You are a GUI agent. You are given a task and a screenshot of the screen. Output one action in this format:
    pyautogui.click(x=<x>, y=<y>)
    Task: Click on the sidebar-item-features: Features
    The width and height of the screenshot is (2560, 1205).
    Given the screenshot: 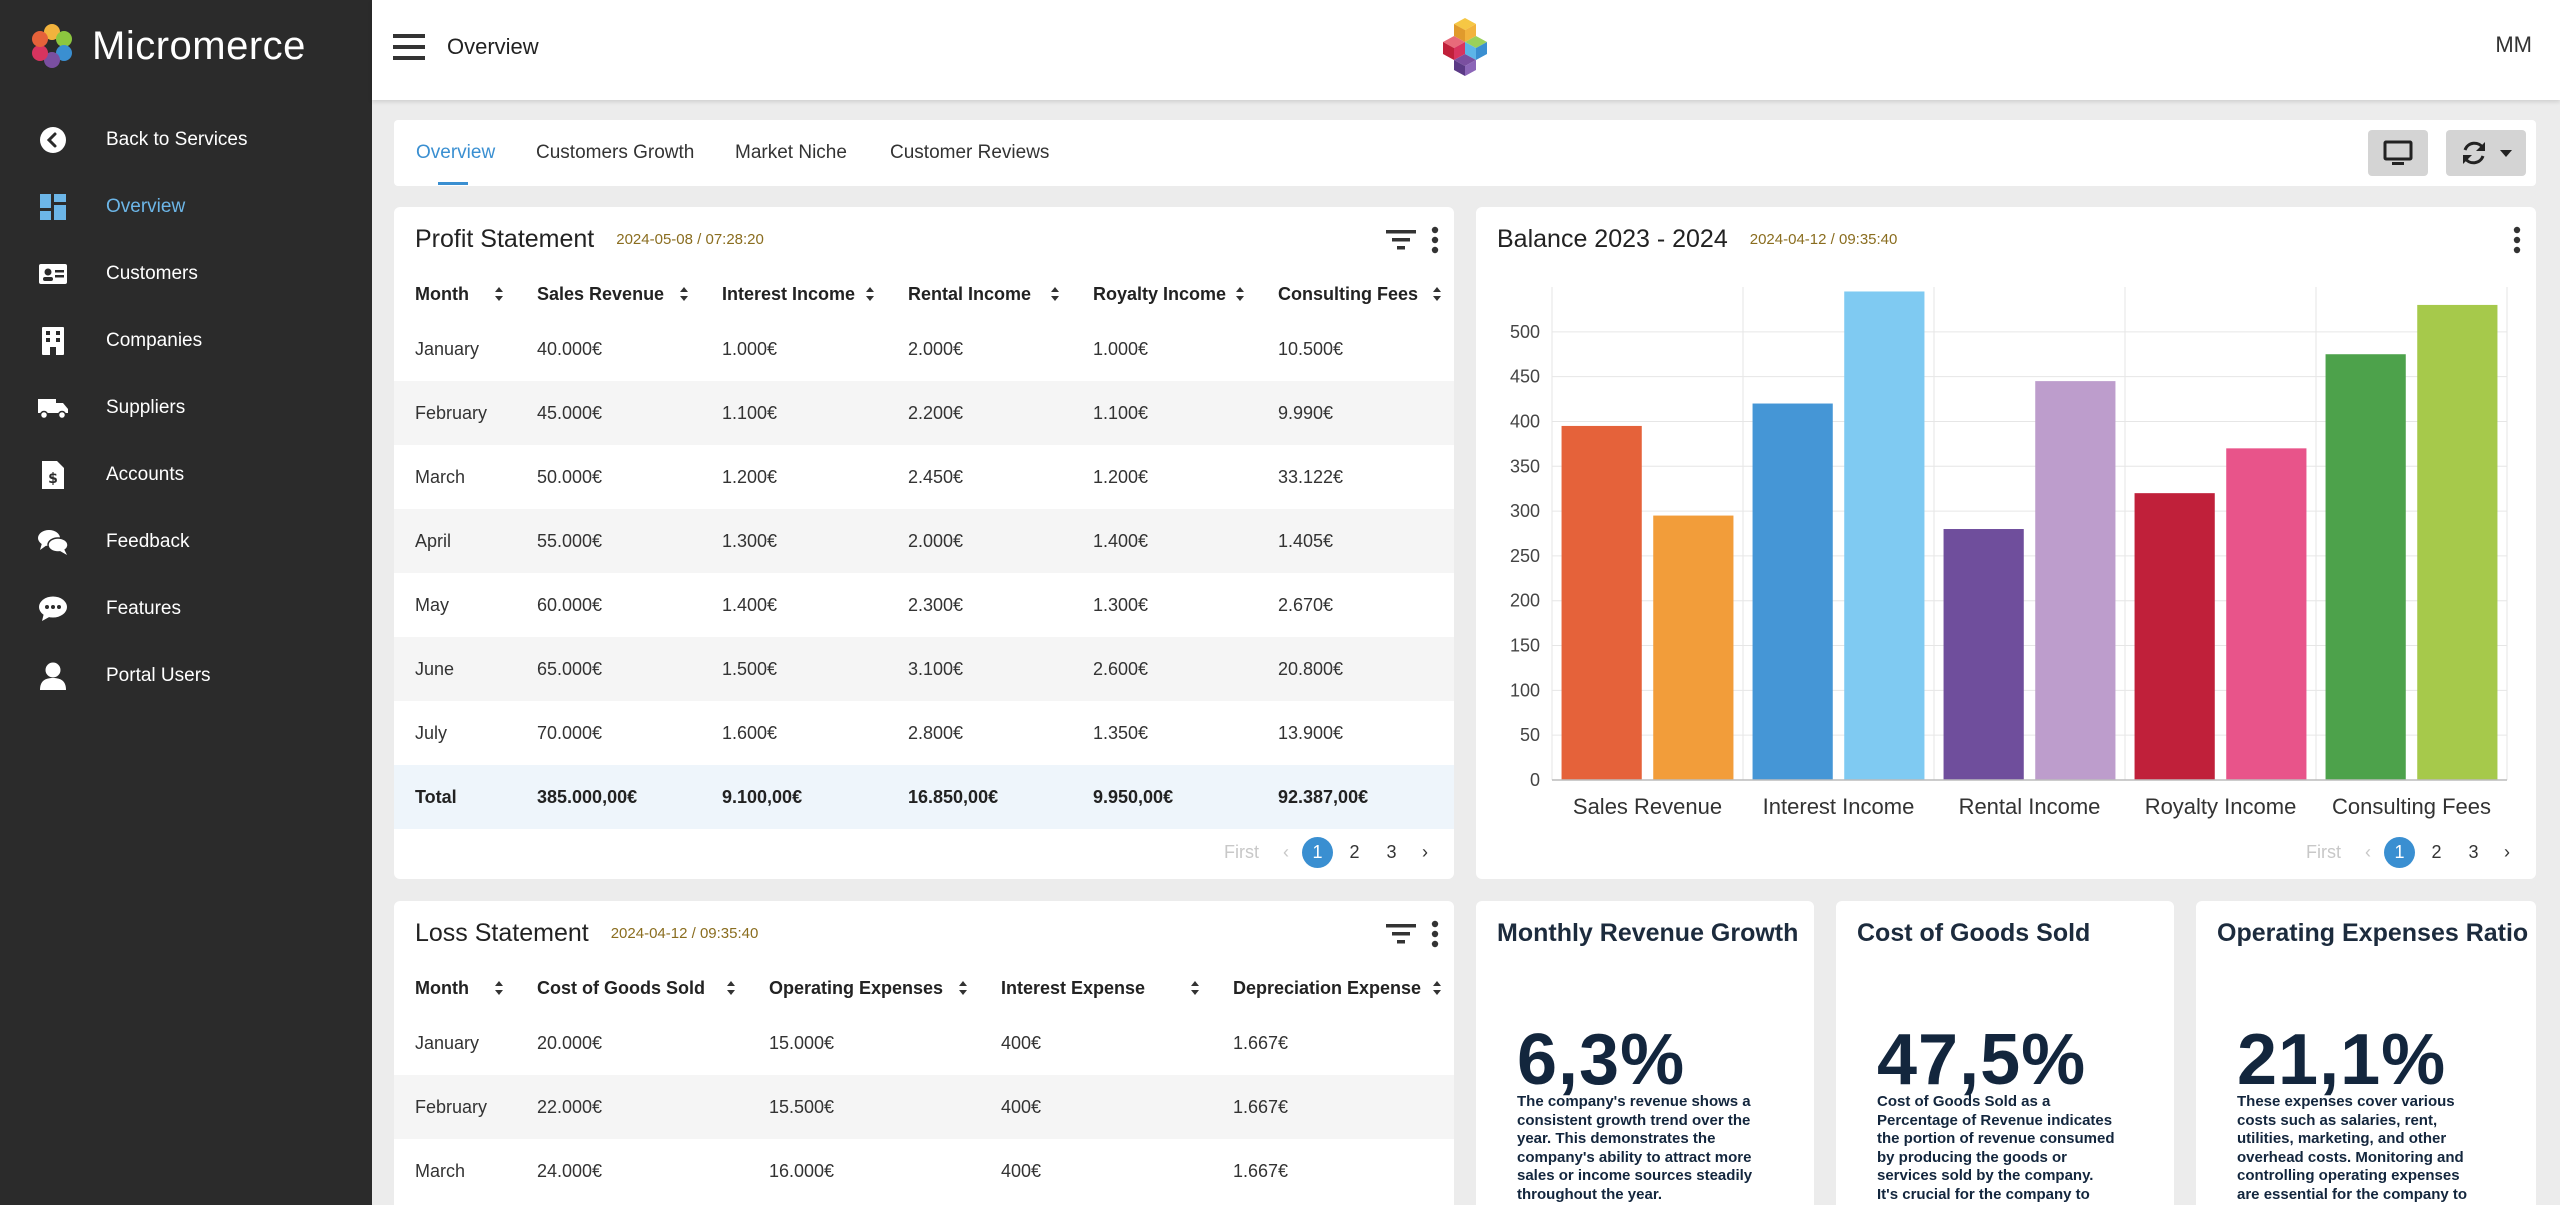 What is the action you would take?
    pyautogui.click(x=186, y=608)
    